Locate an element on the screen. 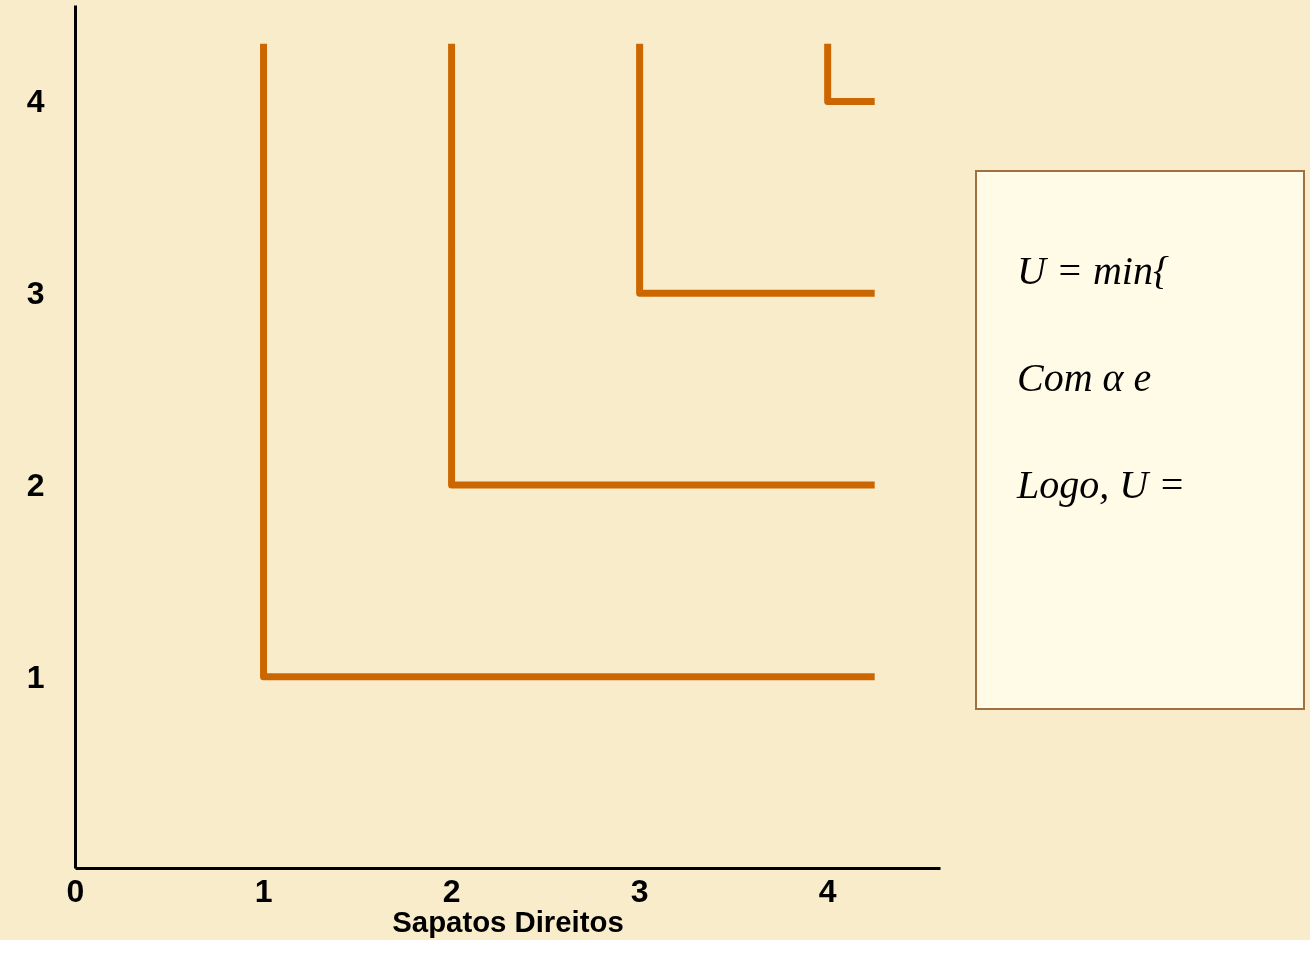 Image resolution: width=1315 pixels, height=956 pixels. x-tick-label: 4 is located at coordinates (827, 890).